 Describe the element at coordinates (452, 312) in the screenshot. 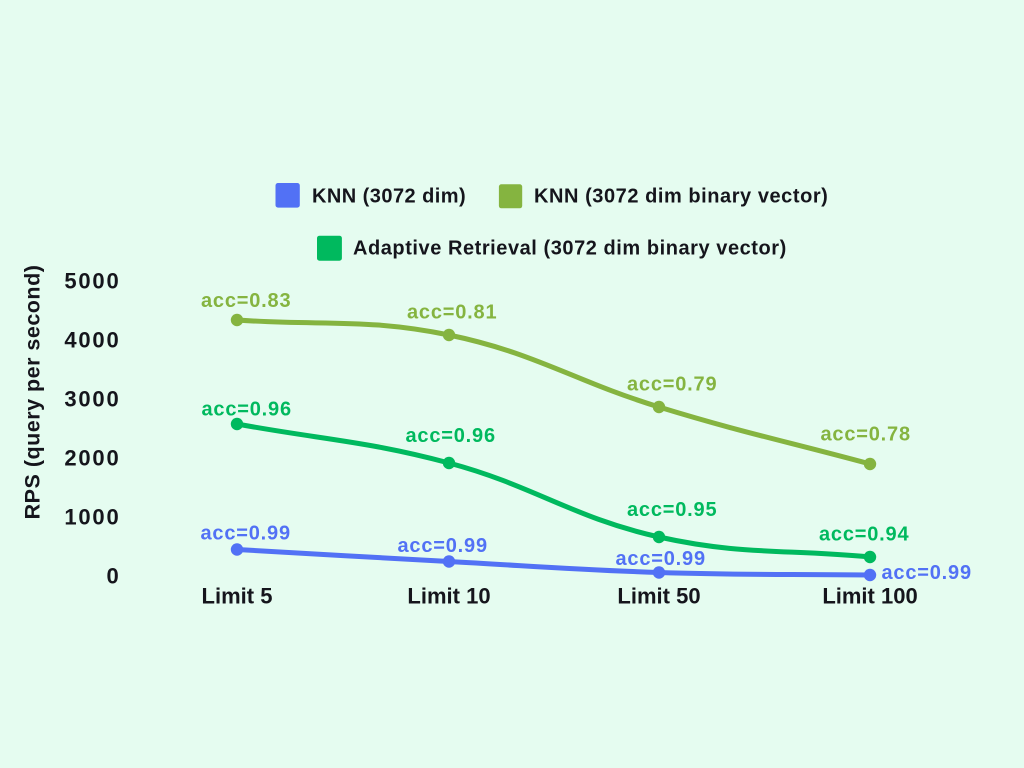

I see `svg-text: acc=0.81` at that location.